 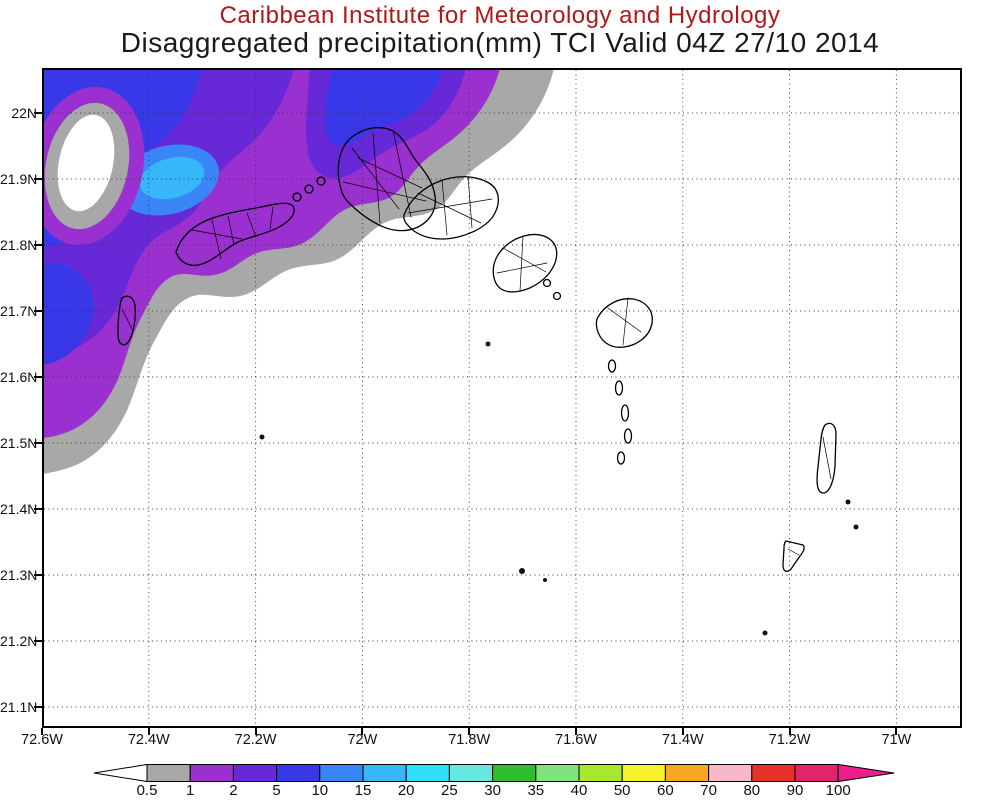 I want to click on precip-minimum-hole, so click(x=86, y=163).